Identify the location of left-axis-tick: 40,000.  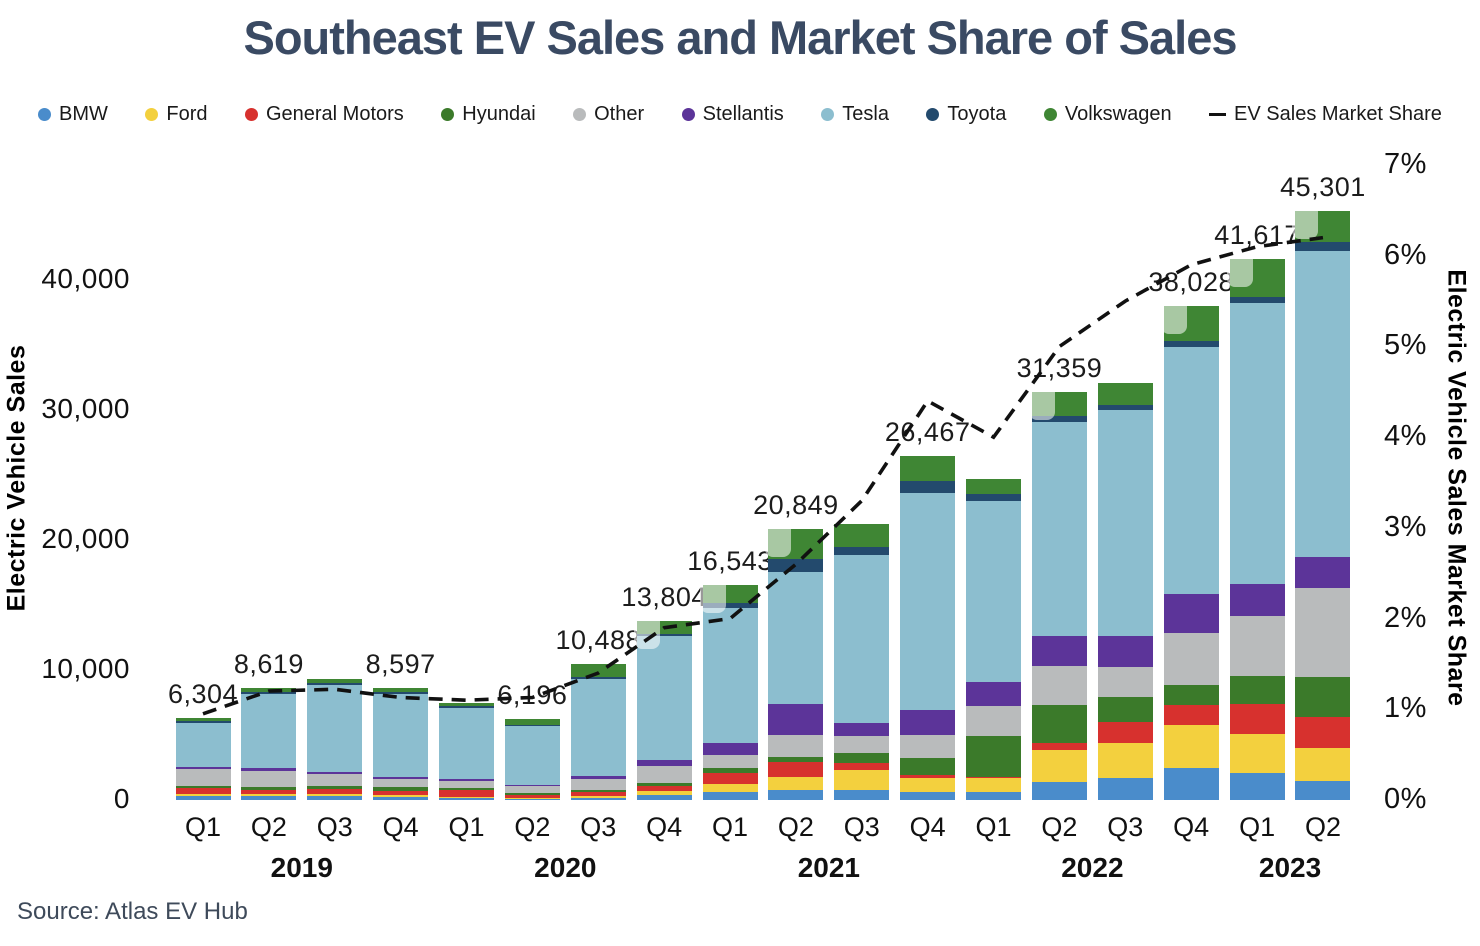
(85, 278).